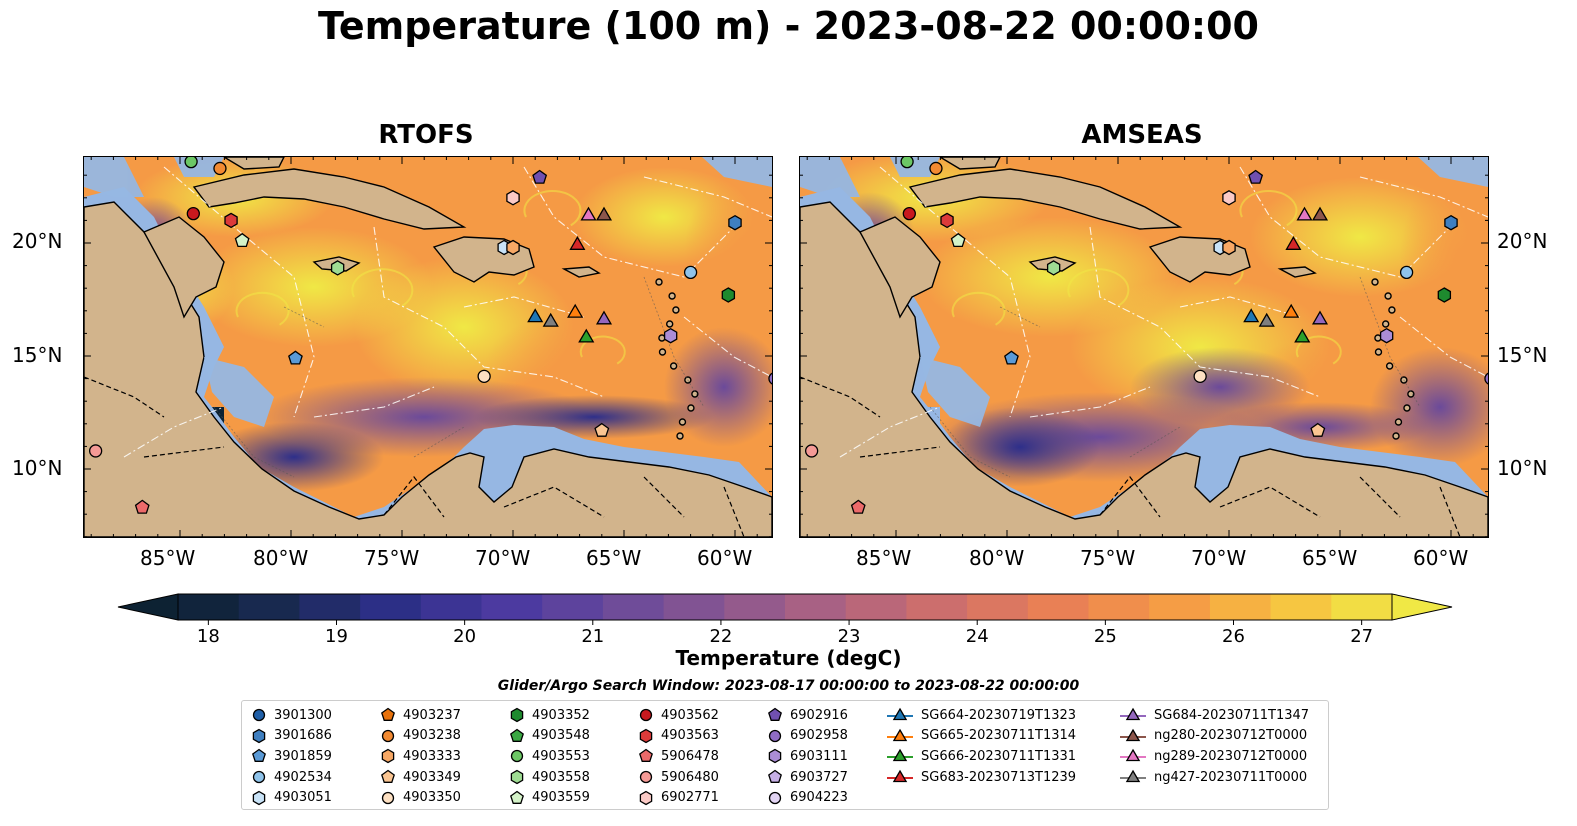  I want to click on legend-item-ng427-20230711T0000: ng427-20230711T0000, so click(1214, 777).